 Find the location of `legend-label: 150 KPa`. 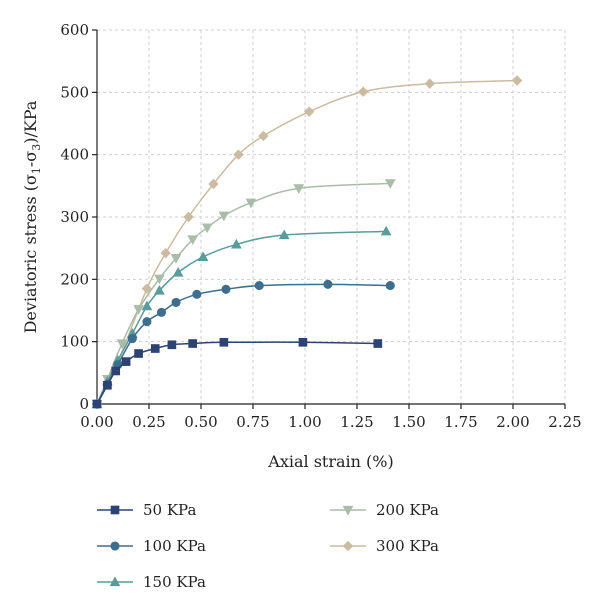

legend-label: 150 KPa is located at coordinates (174, 582).